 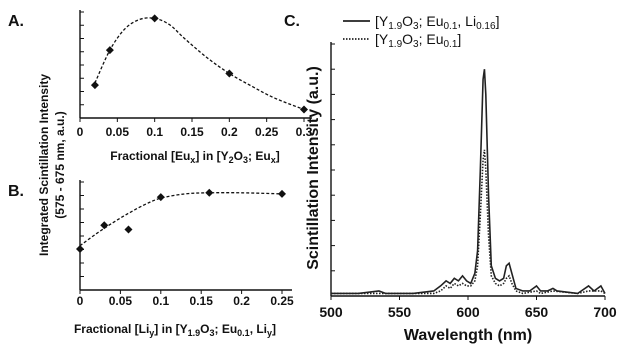 I want to click on panel-b-x-tick-label: 0, so click(x=80, y=301).